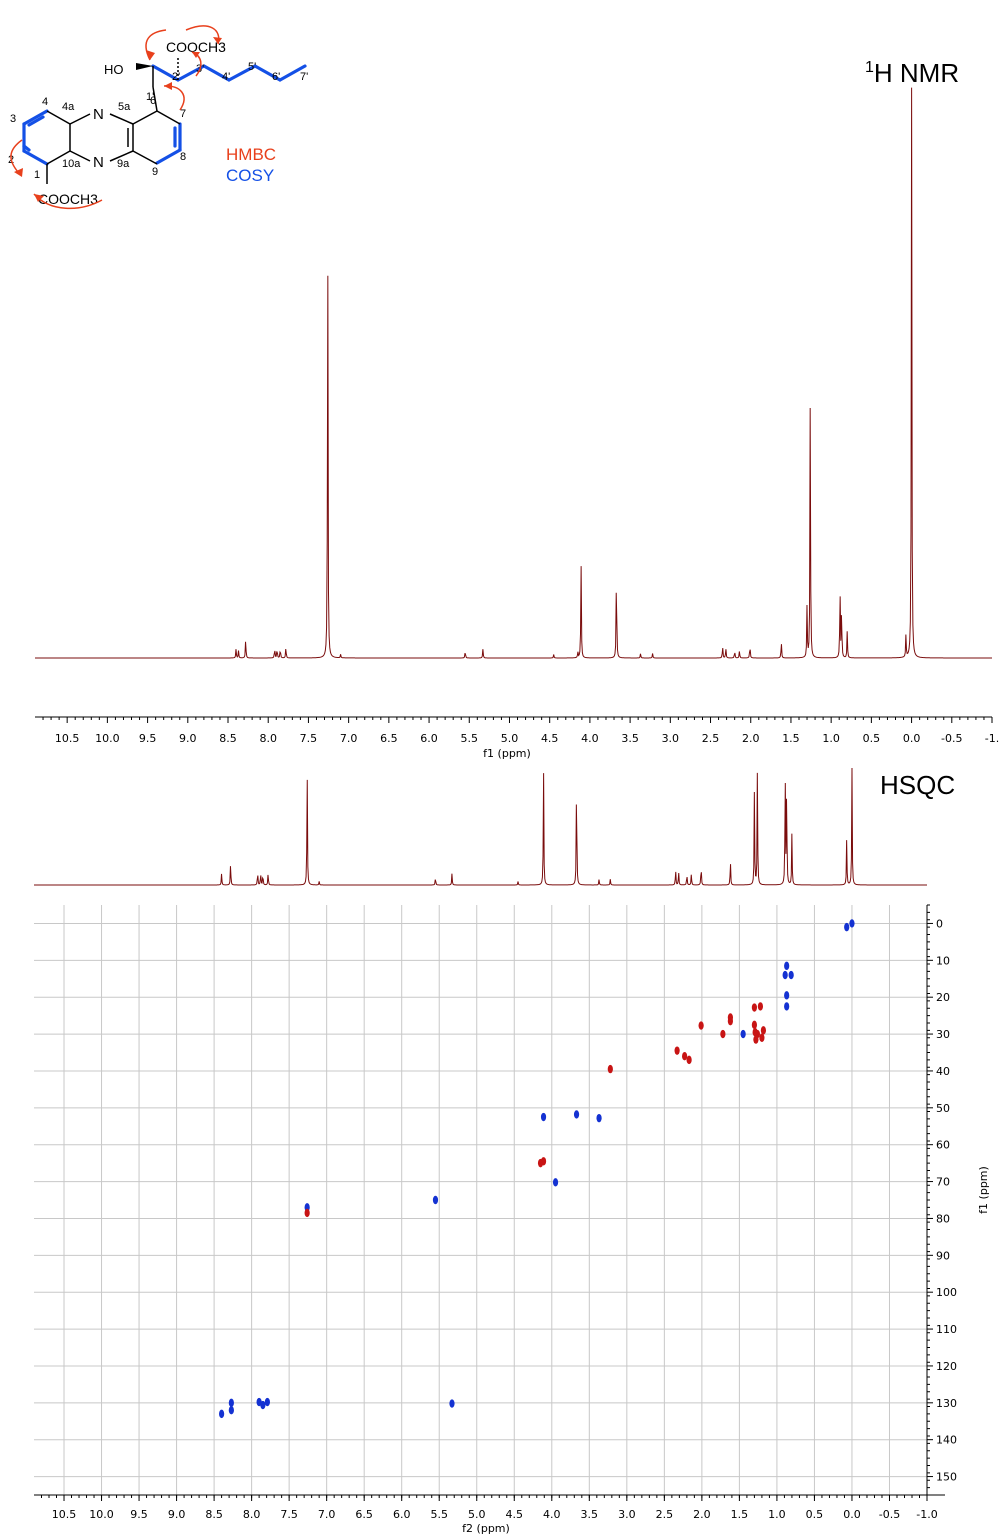  I want to click on nitrogen-bottom-label: N, so click(98, 162).